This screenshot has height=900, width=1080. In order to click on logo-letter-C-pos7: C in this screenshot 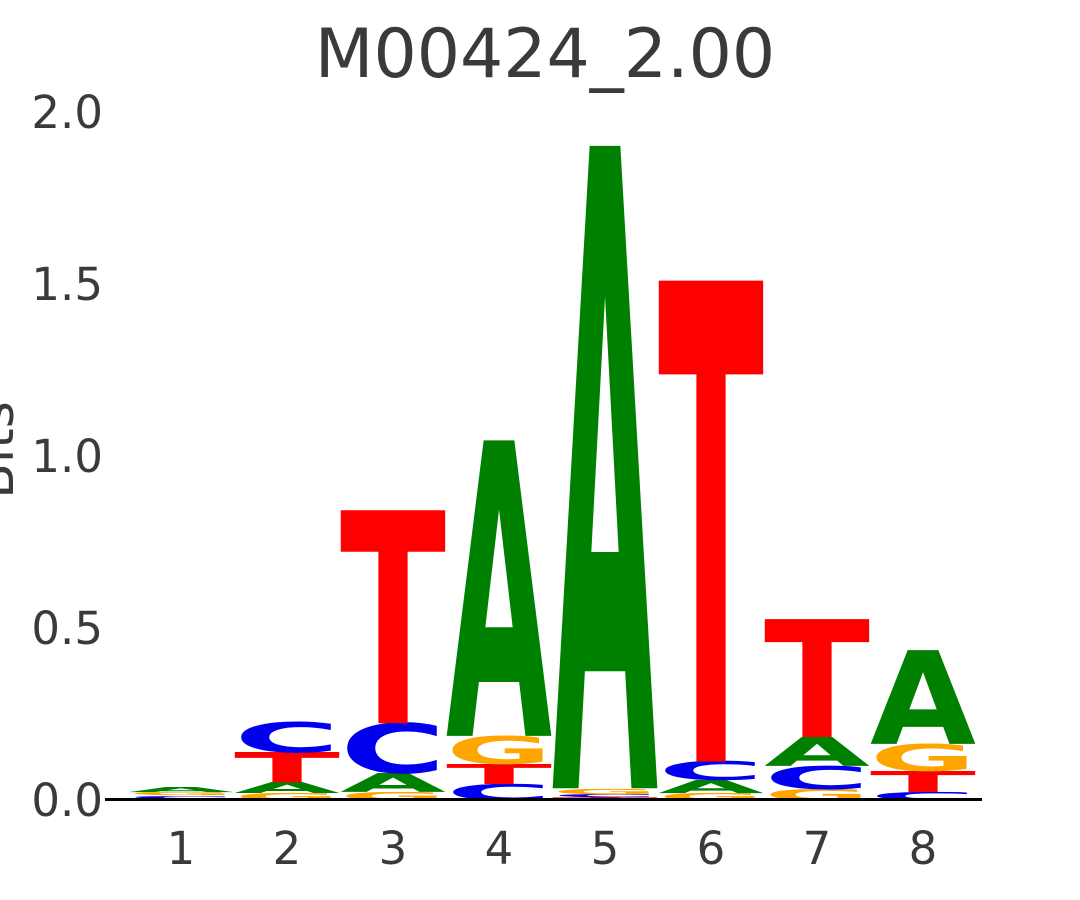, I will do `click(817, 778)`.